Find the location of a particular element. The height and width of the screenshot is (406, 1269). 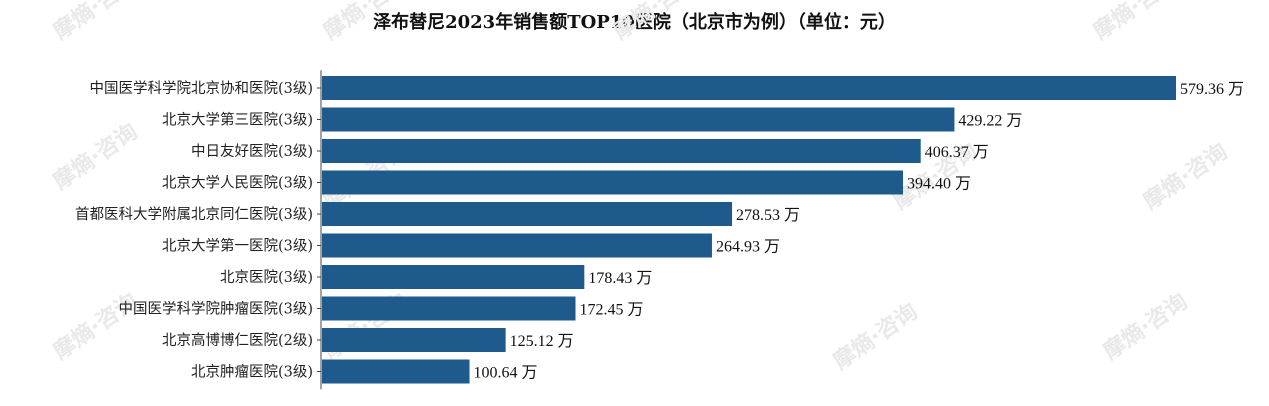

category-label: 中日友好医院(3级) is located at coordinates (252, 151).